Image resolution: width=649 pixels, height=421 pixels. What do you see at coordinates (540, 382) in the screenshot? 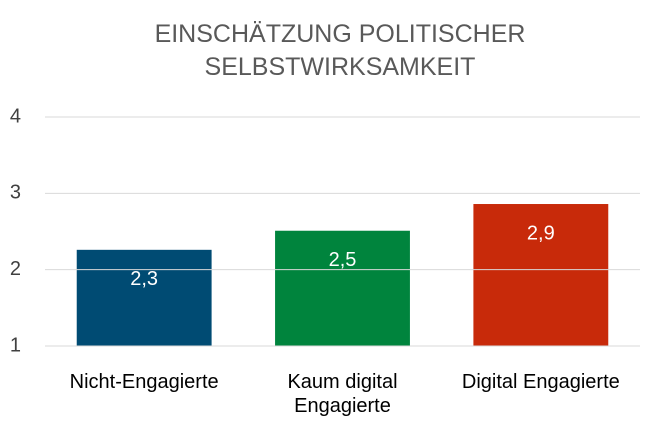
I see `x-tick-label: Digital Engagierte` at bounding box center [540, 382].